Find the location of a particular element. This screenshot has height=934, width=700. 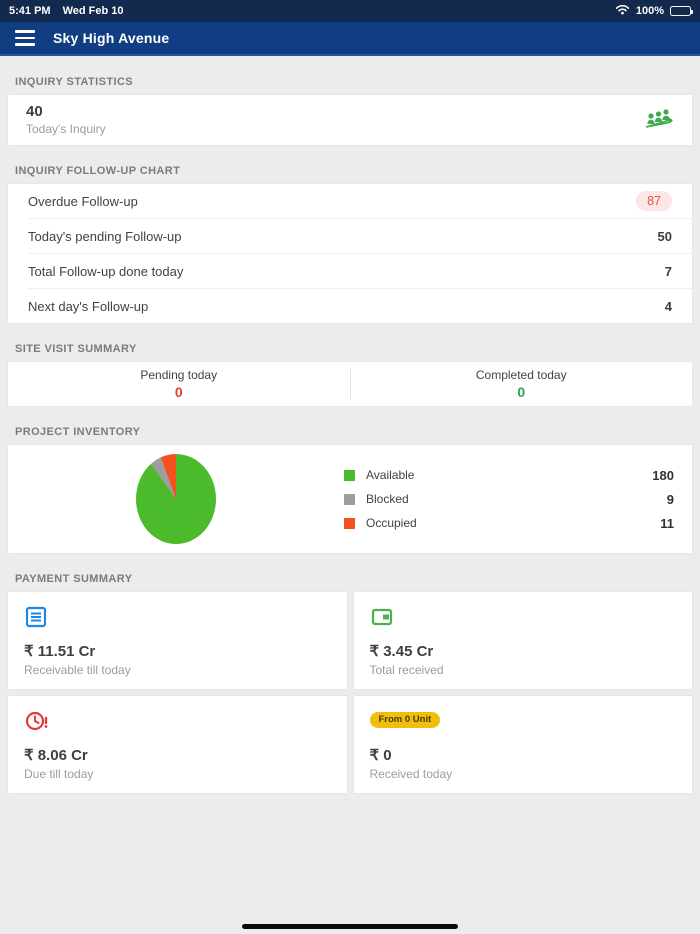

site-visit-completed: Completed today 0 is located at coordinates (522, 384).